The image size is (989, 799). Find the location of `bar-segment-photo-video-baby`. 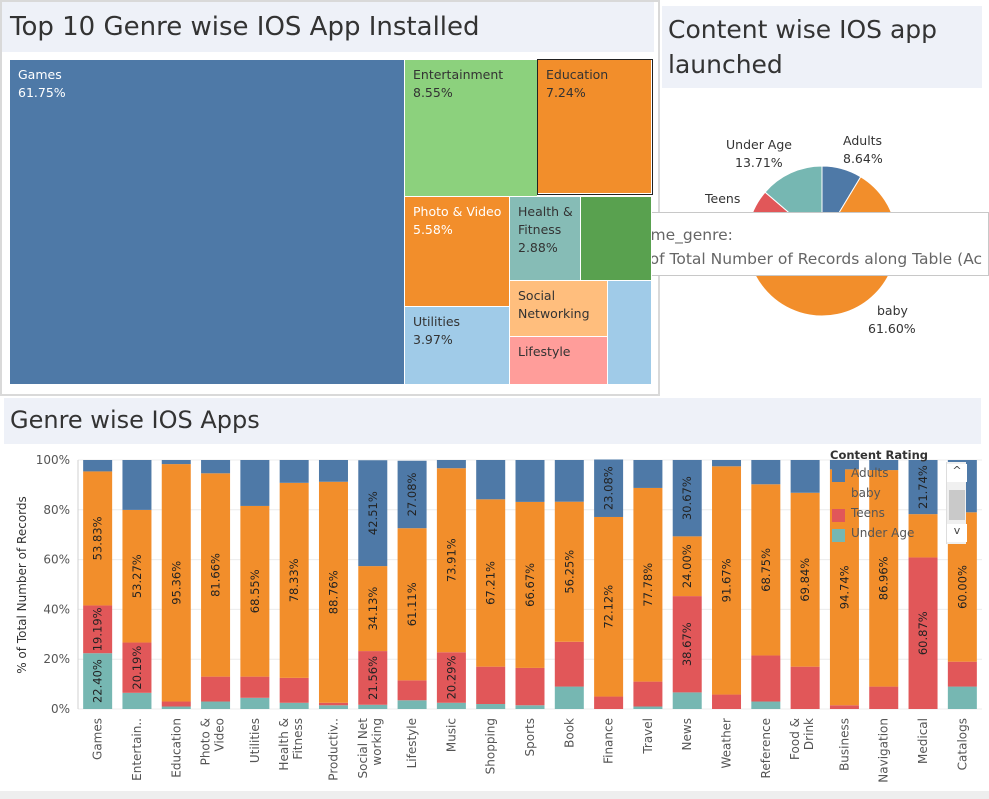

bar-segment-photo-video-baby is located at coordinates (216, 575).